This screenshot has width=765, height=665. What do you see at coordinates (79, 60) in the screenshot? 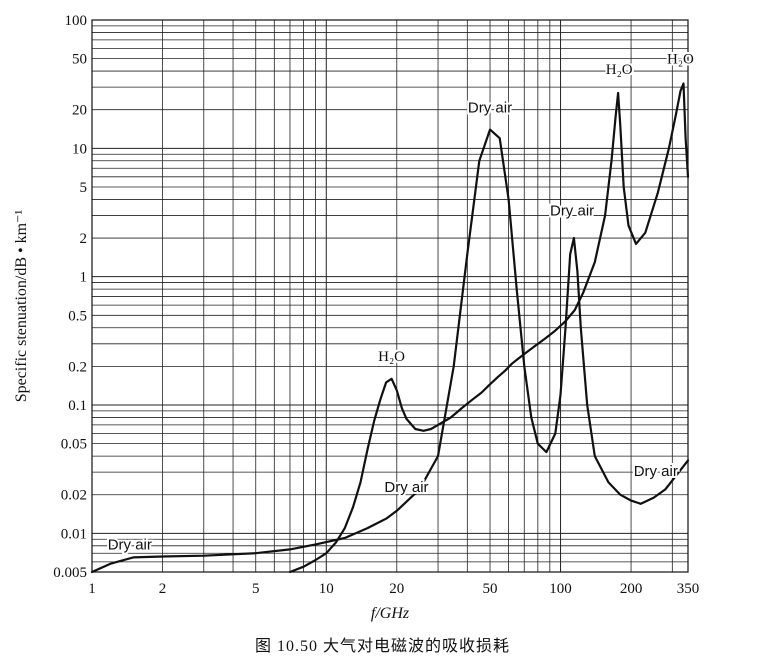
I see `y-tick-label: 50` at bounding box center [79, 60].